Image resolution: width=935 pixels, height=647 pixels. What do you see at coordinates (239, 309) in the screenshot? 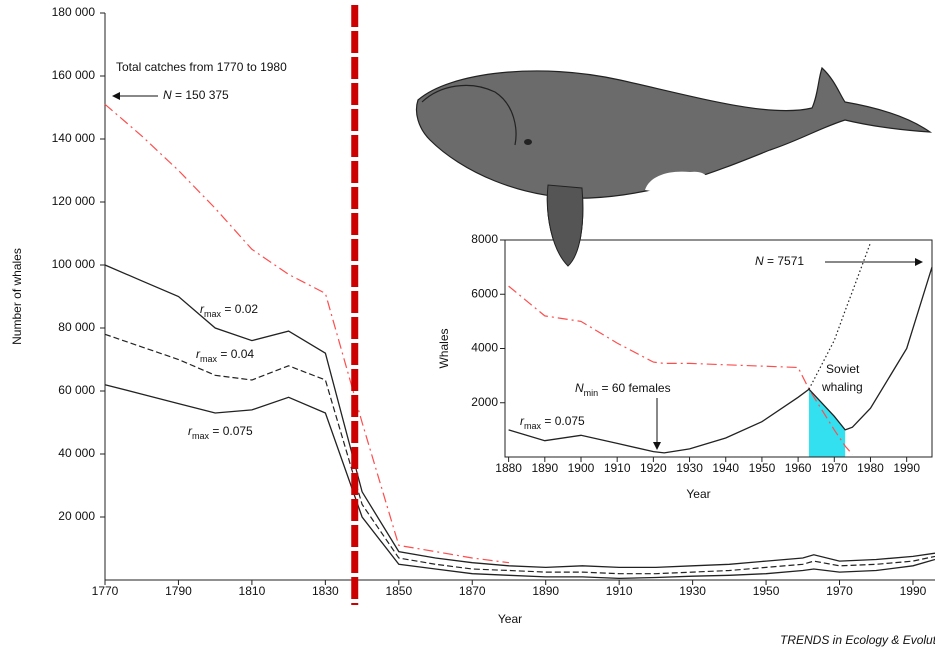
I see `annotation-part: = 0.02` at bounding box center [239, 309].